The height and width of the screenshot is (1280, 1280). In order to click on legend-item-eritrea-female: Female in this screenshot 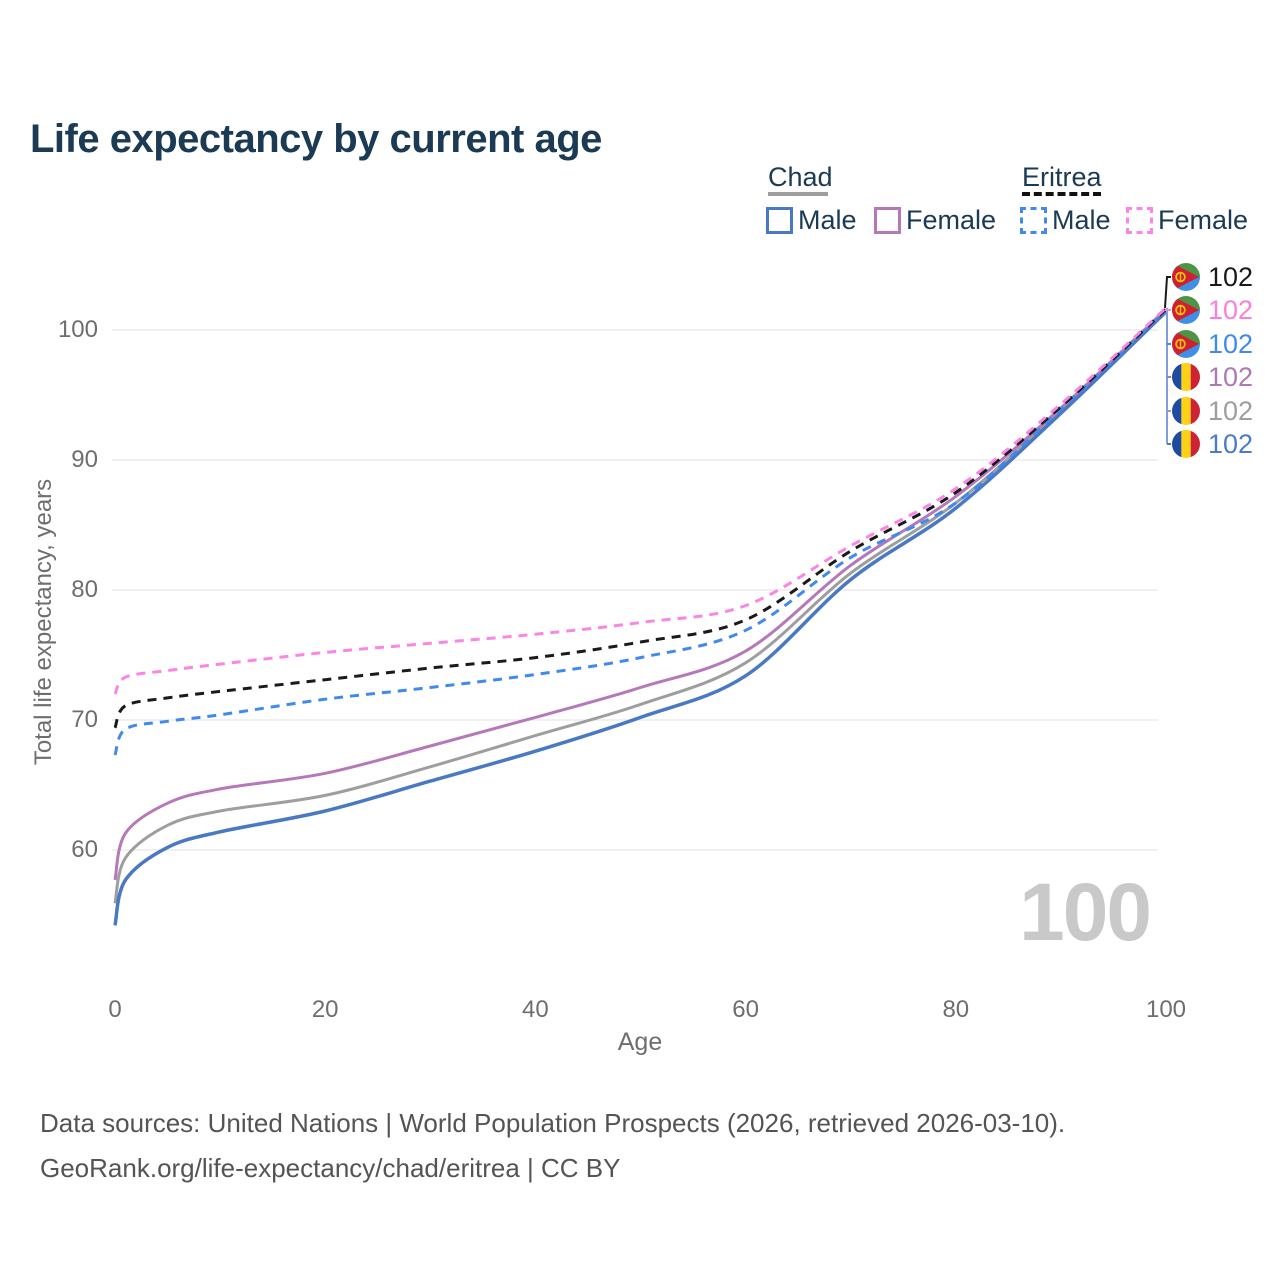, I will do `click(1187, 220)`.